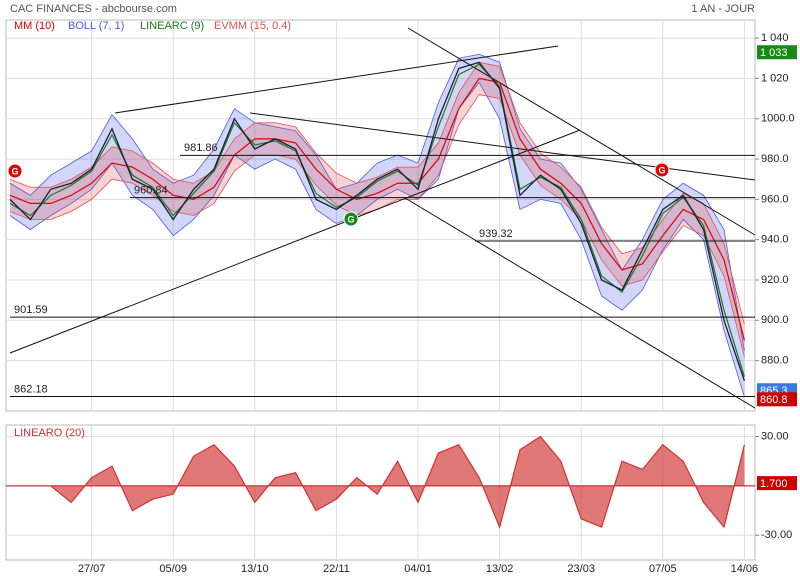 This screenshot has width=800, height=580. I want to click on y-tick-label: 30.00, so click(775, 436).